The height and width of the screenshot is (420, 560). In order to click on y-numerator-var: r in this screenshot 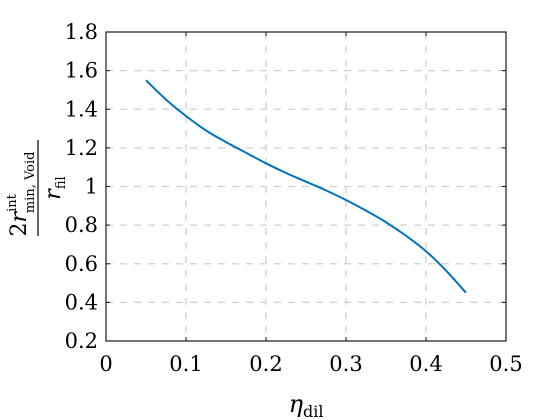, I will do `click(19, 216)`.